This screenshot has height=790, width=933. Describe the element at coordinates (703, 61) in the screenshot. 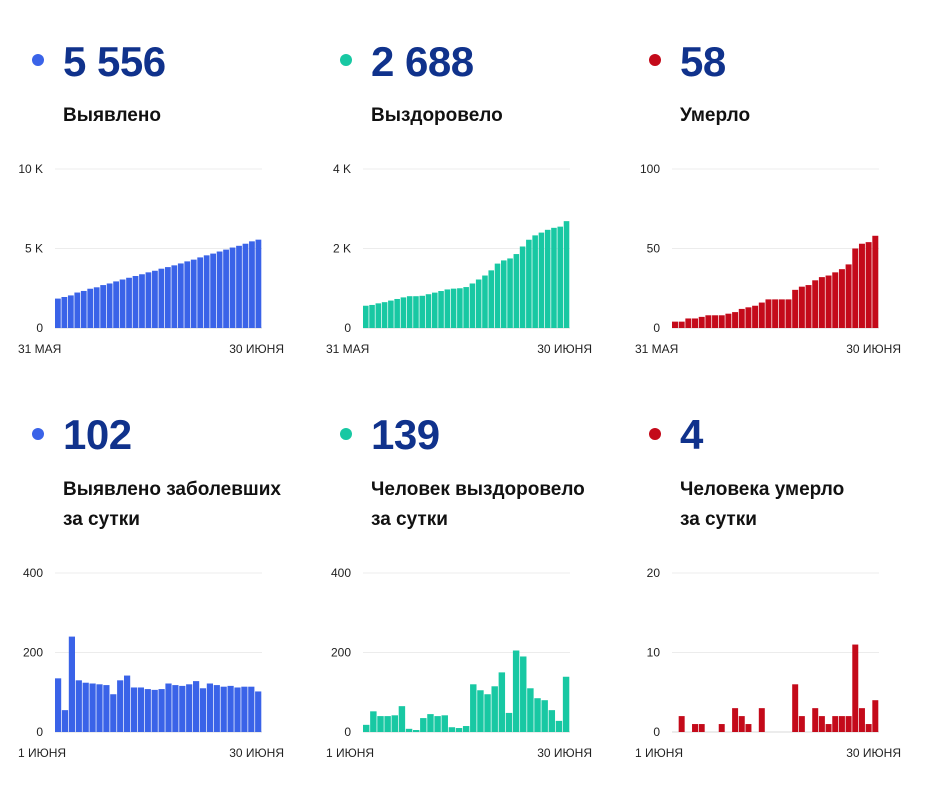

I see `headline-number: 58` at that location.